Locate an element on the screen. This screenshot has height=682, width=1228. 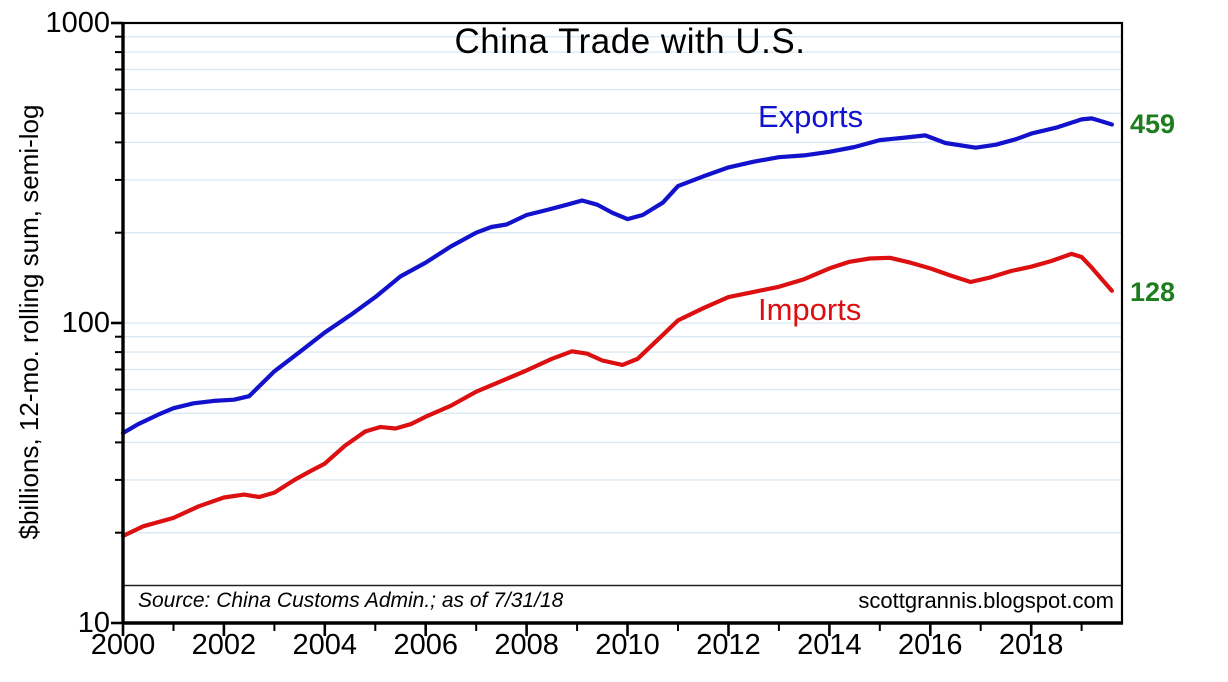
x-tick-label: 2000 is located at coordinates (123, 645).